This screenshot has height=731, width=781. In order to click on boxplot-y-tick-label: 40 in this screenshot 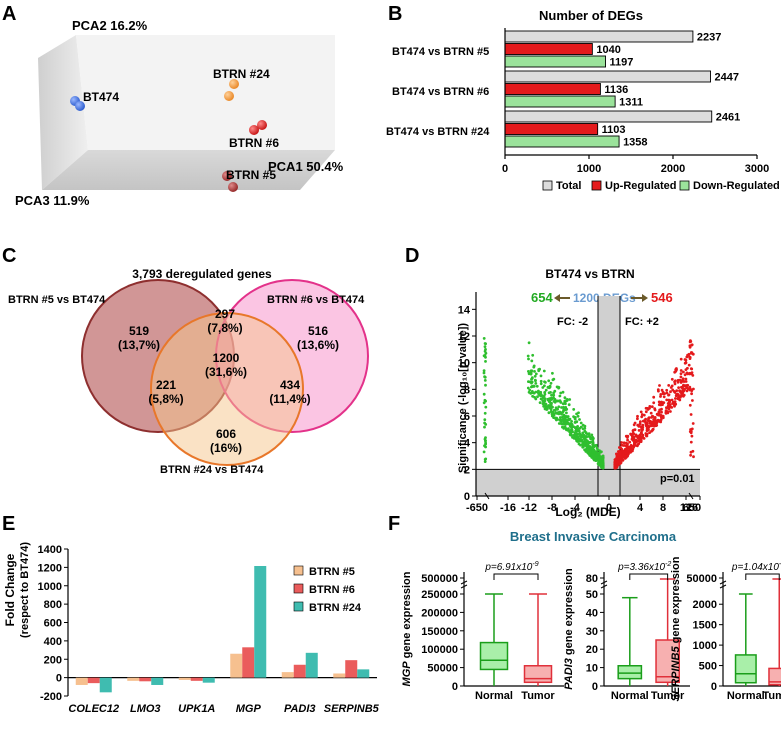, I will do `click(592, 613)`.